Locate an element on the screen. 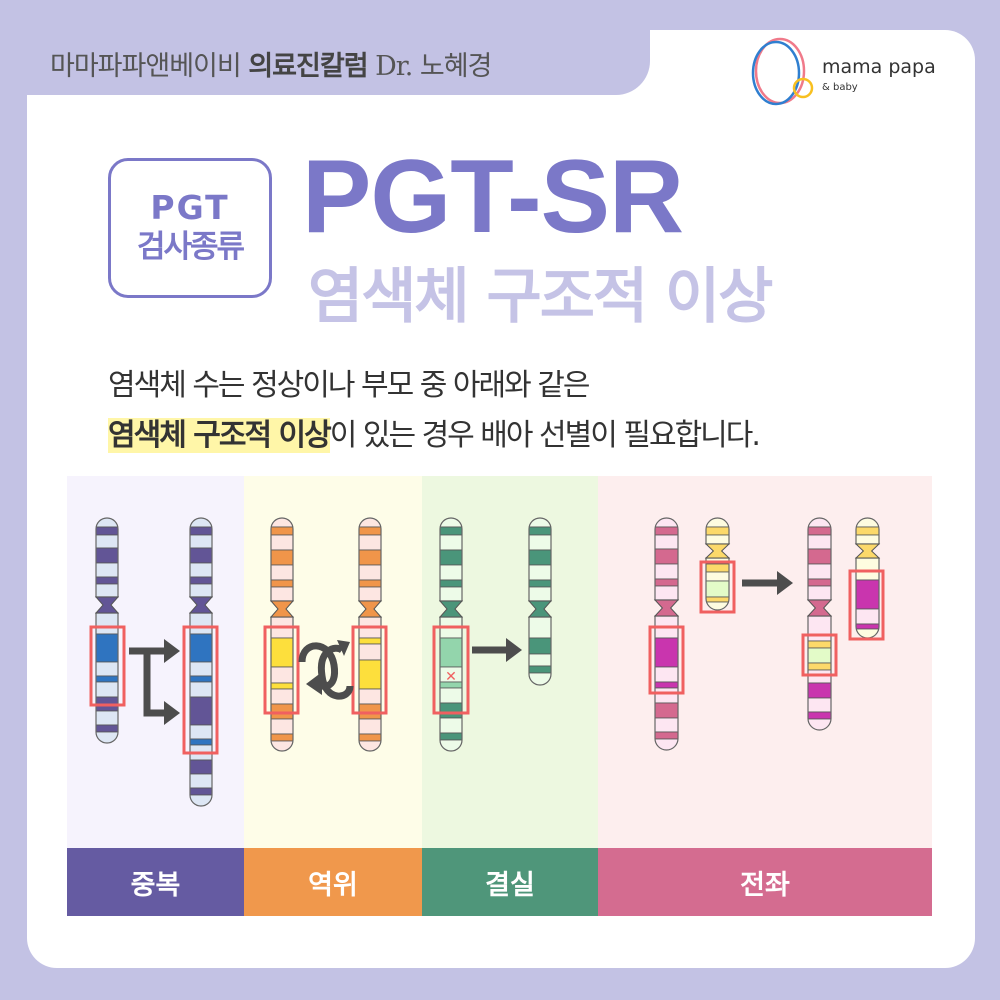 This screenshot has width=1000, height=1000. badge-line2: 검사종류 is located at coordinates (190, 247).